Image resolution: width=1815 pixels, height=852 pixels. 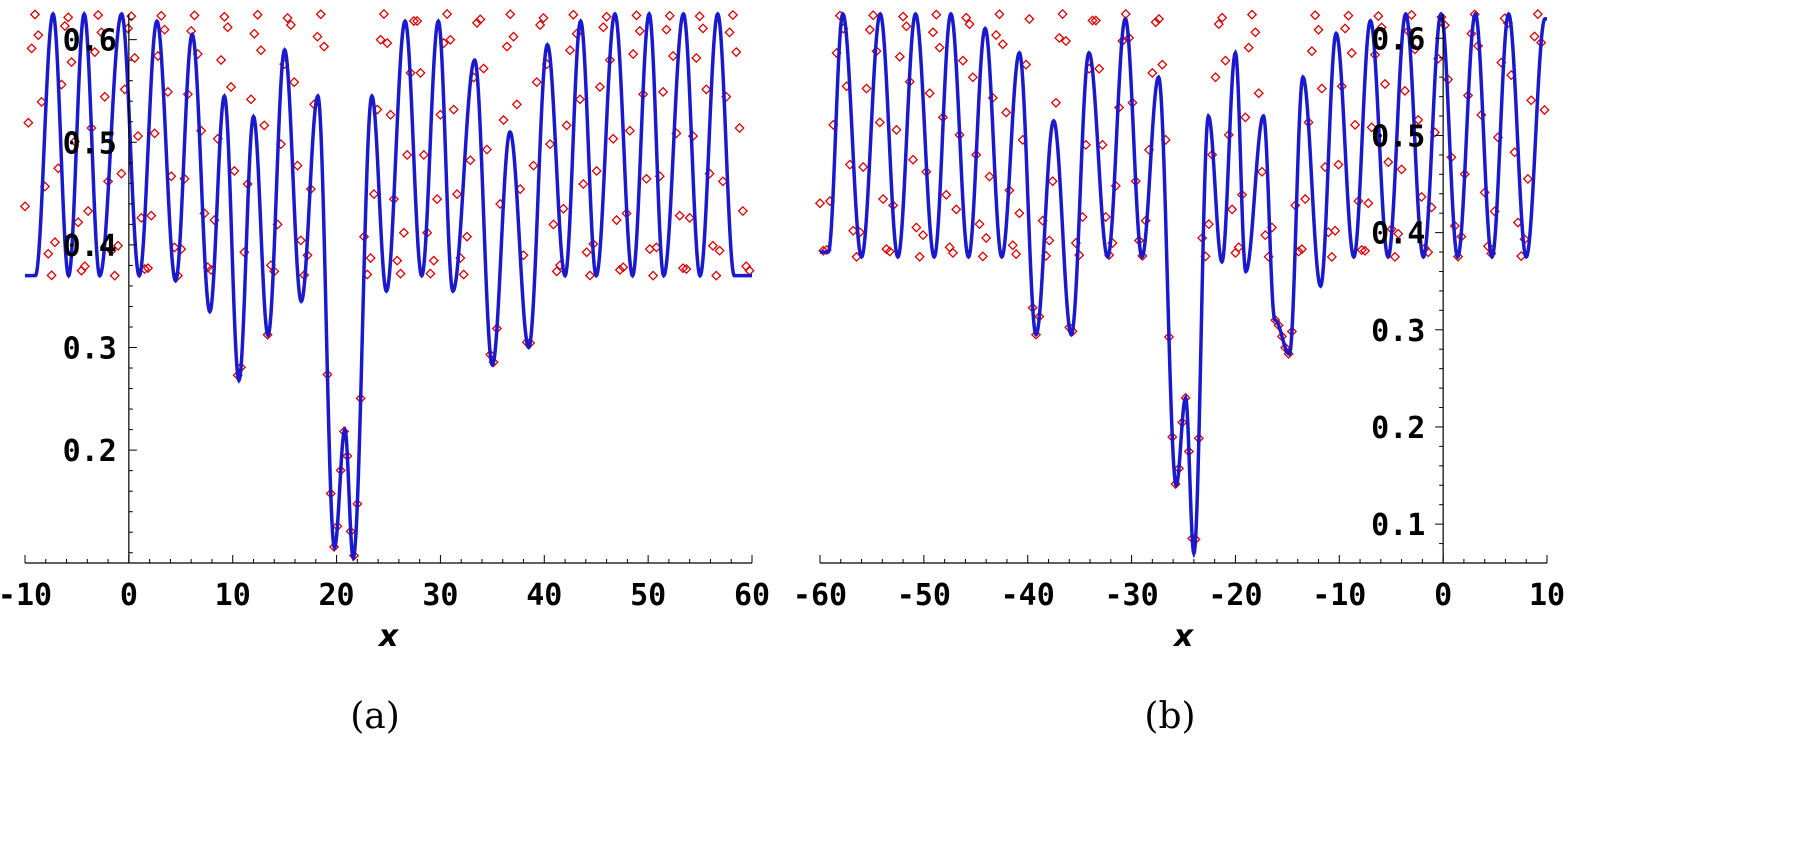 What do you see at coordinates (337, 595) in the screenshot?
I see `x-tick-label: 20` at bounding box center [337, 595].